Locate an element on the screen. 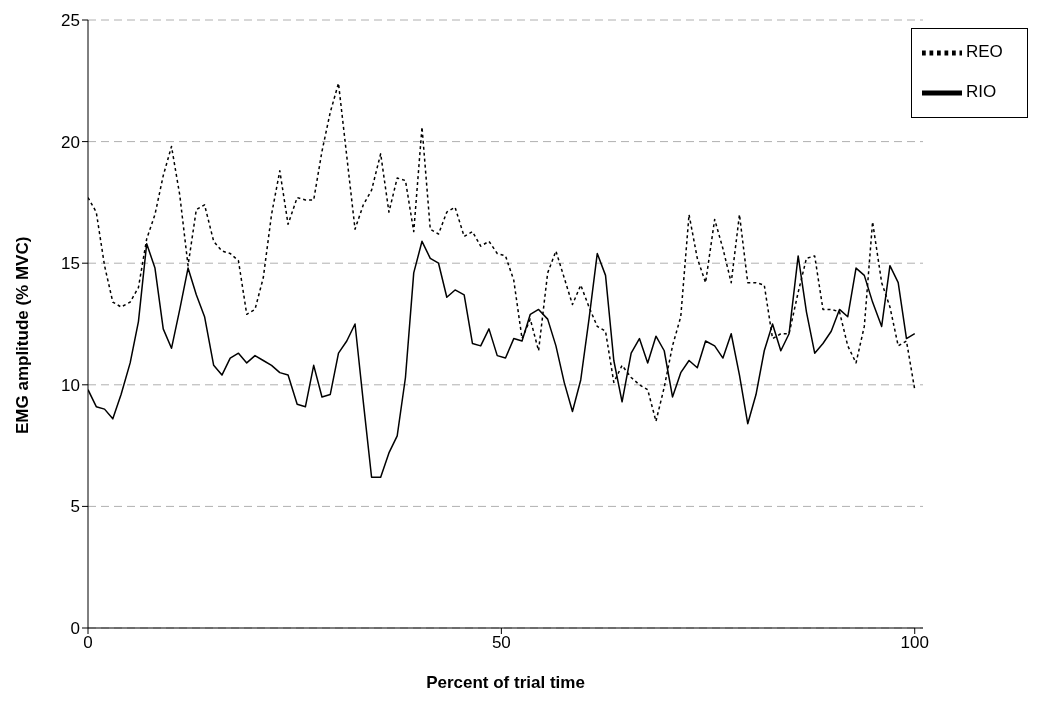  y-tick-label: 20 is located at coordinates (70, 142).